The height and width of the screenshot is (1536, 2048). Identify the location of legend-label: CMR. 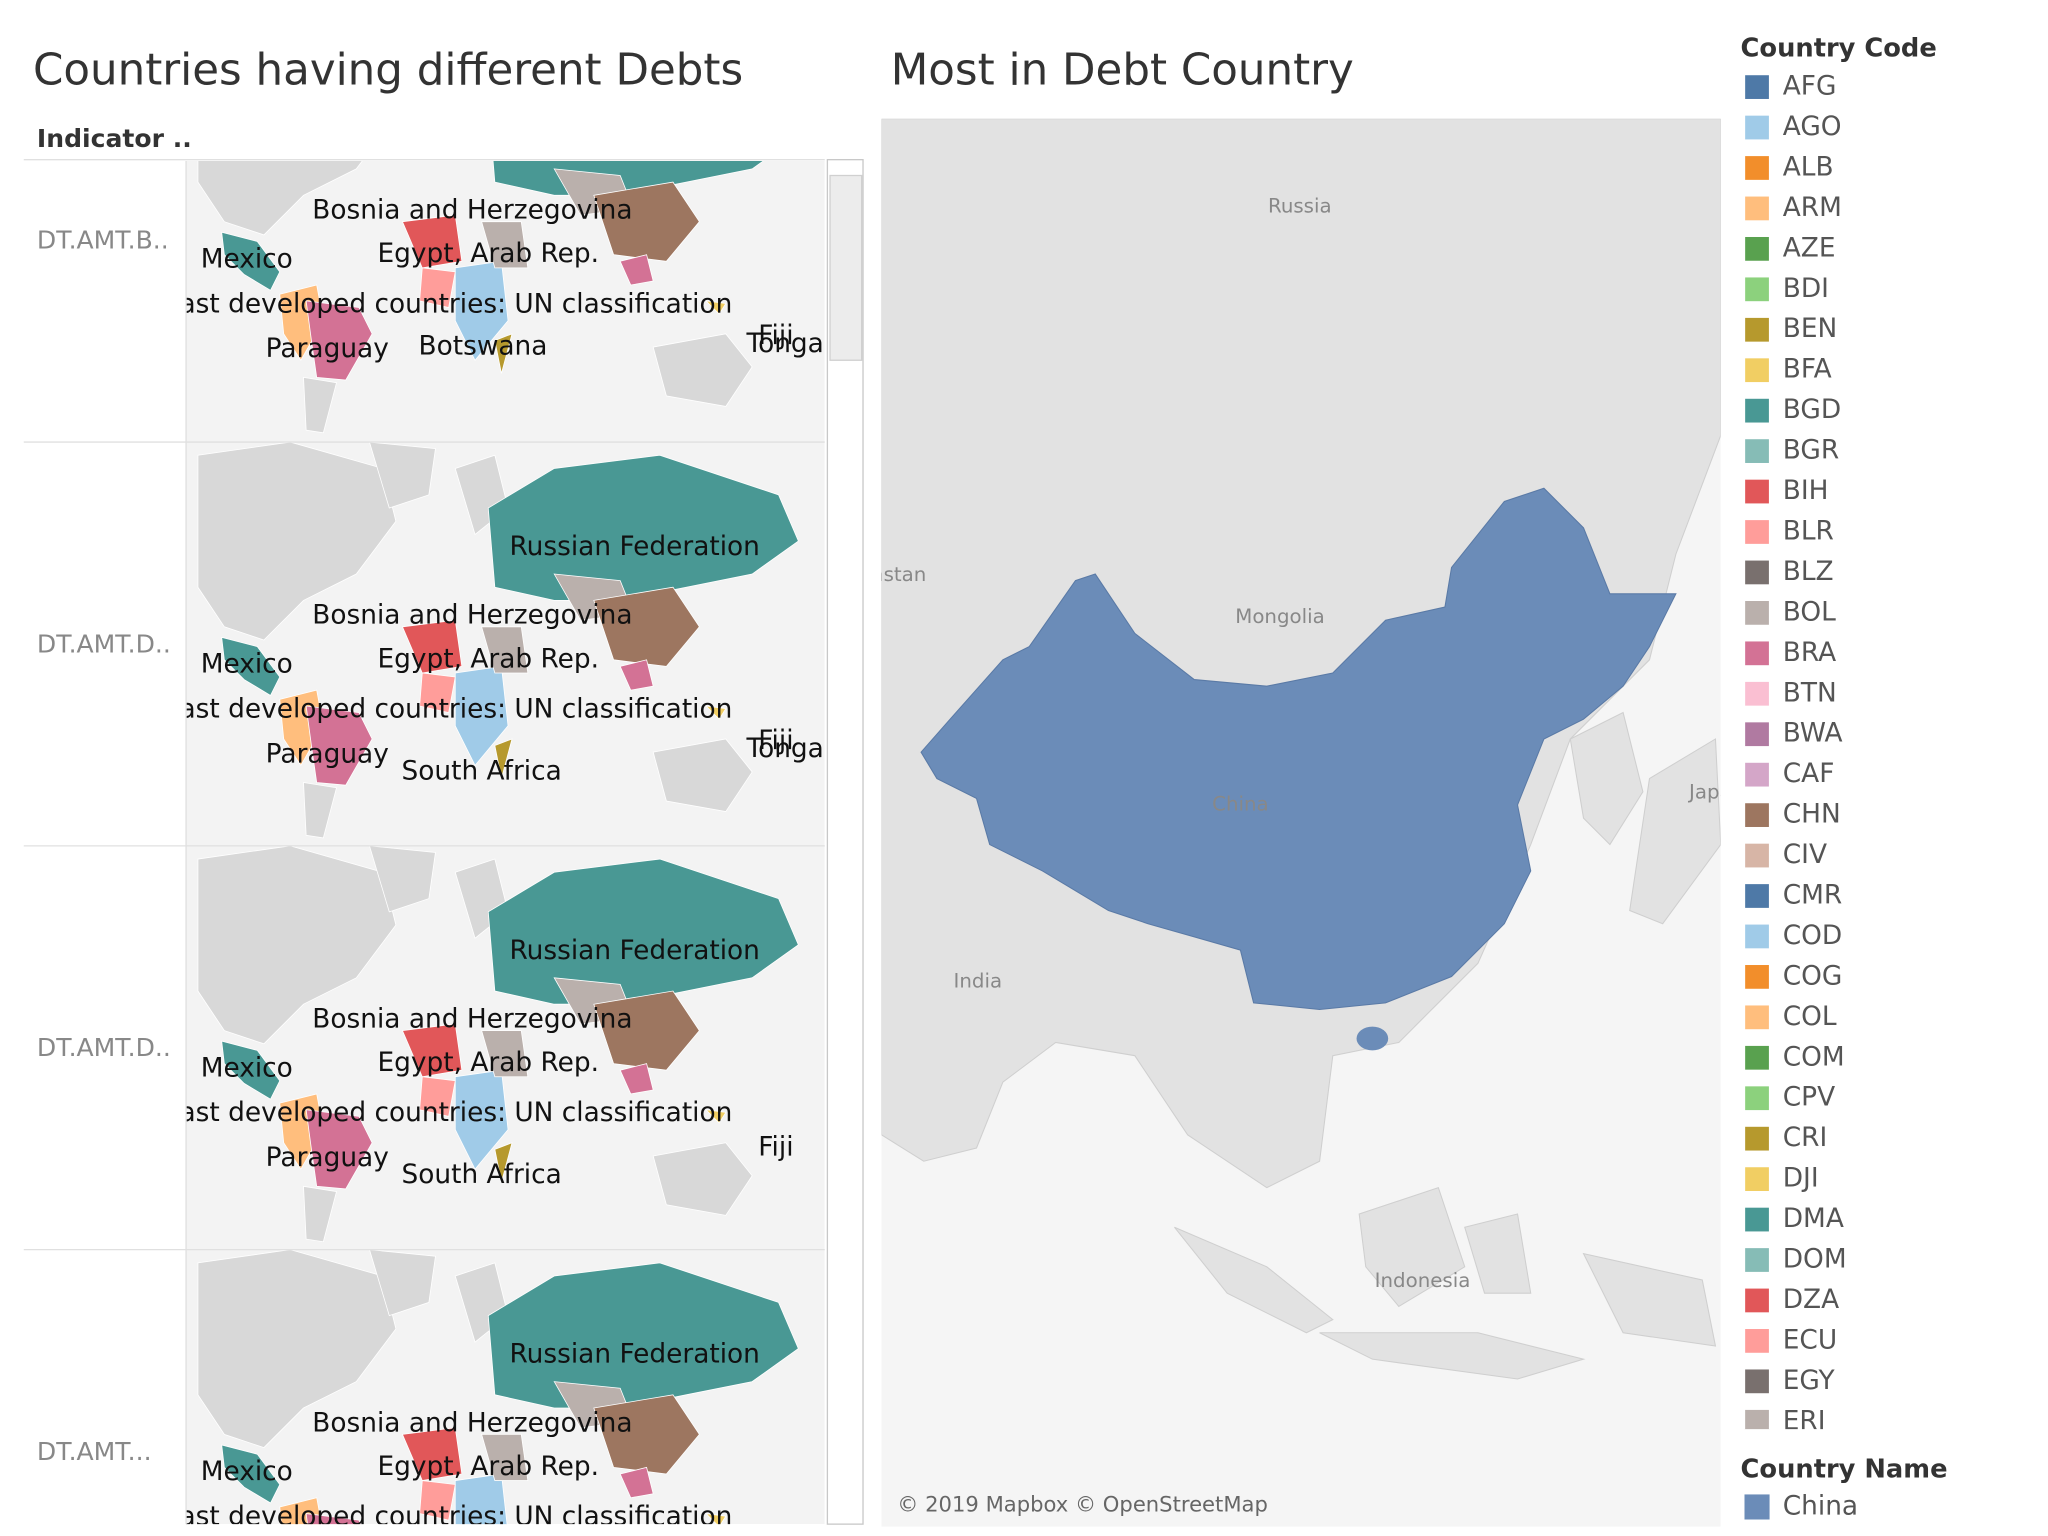
(1813, 896).